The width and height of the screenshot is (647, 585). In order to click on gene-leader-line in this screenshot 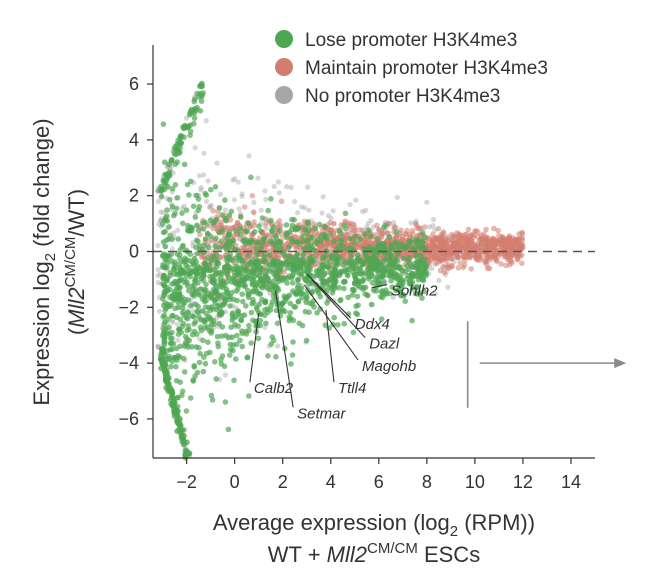, I will do `click(379, 286)`.